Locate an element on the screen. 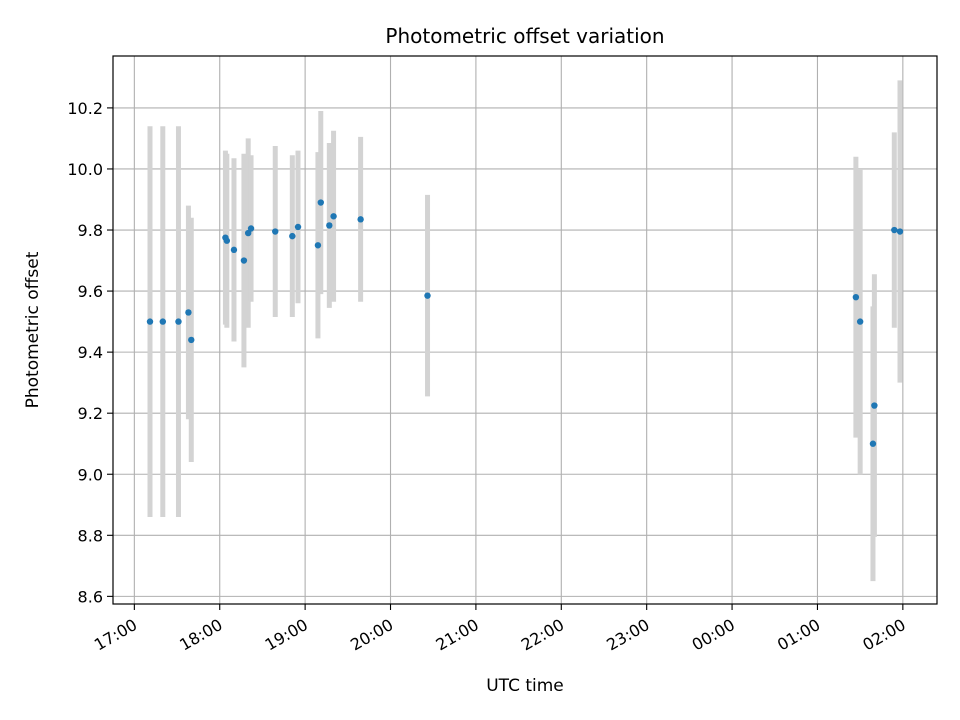 This screenshot has width=960, height=720. y-tick-label: 8.8 is located at coordinates (90, 535).